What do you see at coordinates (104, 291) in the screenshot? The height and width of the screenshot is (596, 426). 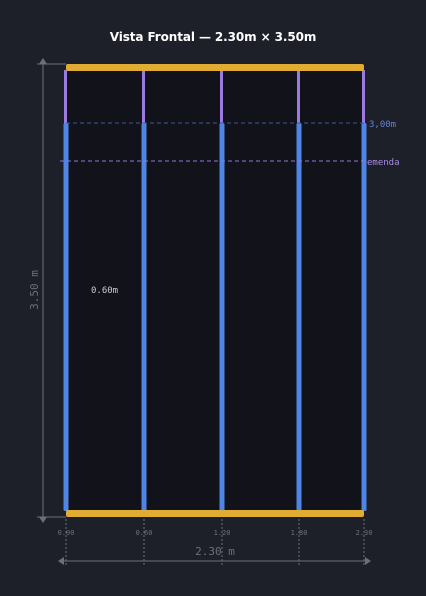 I see `spacing-label: 0.60m` at bounding box center [104, 291].